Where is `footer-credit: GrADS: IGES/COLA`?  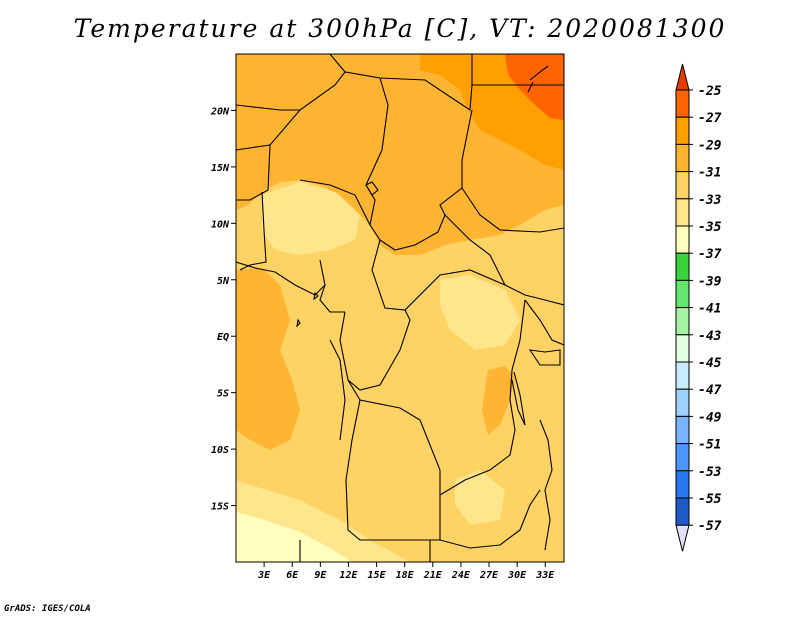 footer-credit: GrADS: IGES/COLA is located at coordinates (47, 609).